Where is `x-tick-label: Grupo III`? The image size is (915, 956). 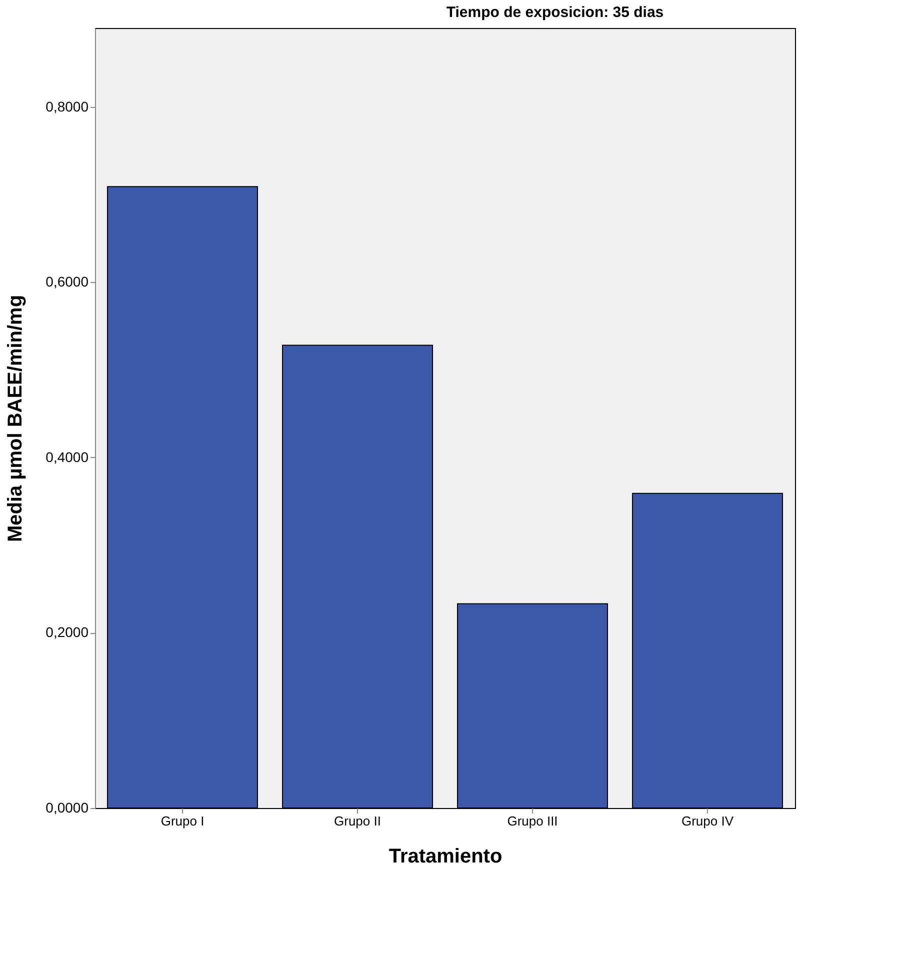 x-tick-label: Grupo III is located at coordinates (532, 821).